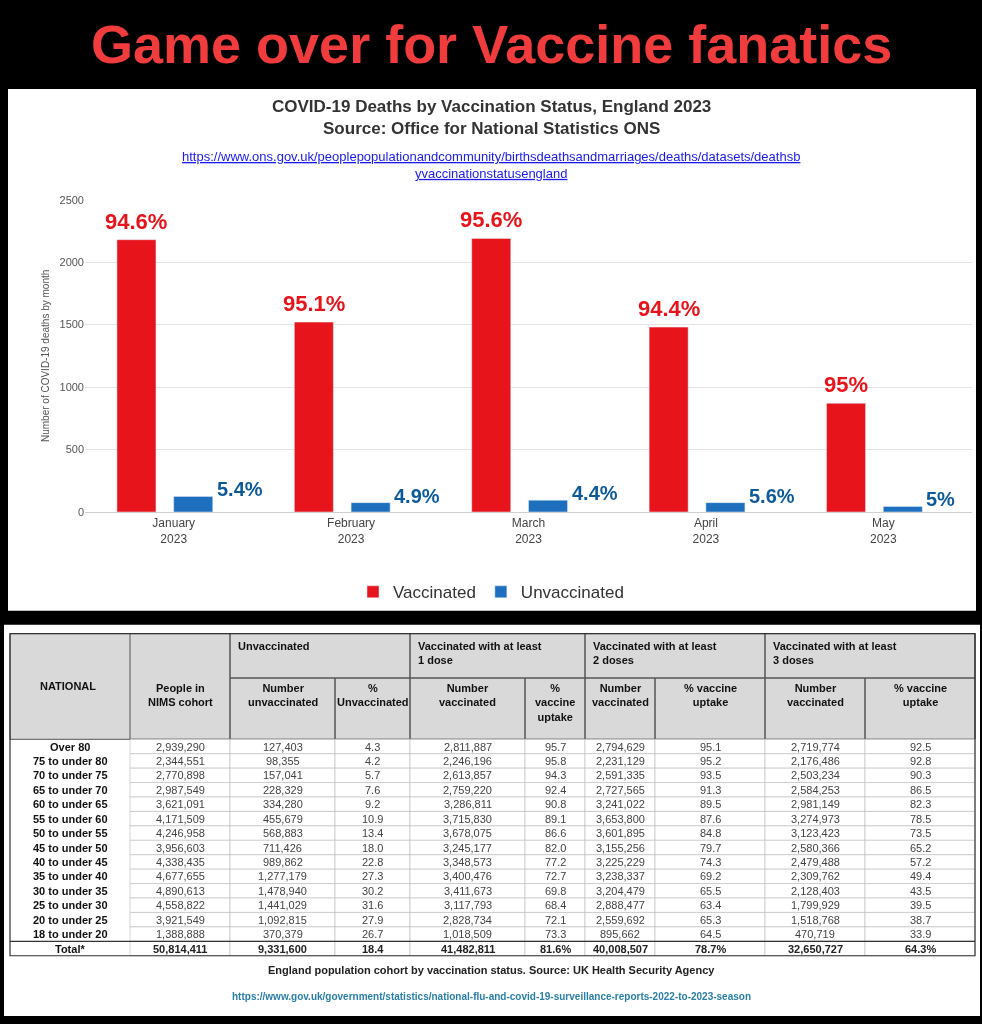  I want to click on annotation: 5%, so click(941, 499).